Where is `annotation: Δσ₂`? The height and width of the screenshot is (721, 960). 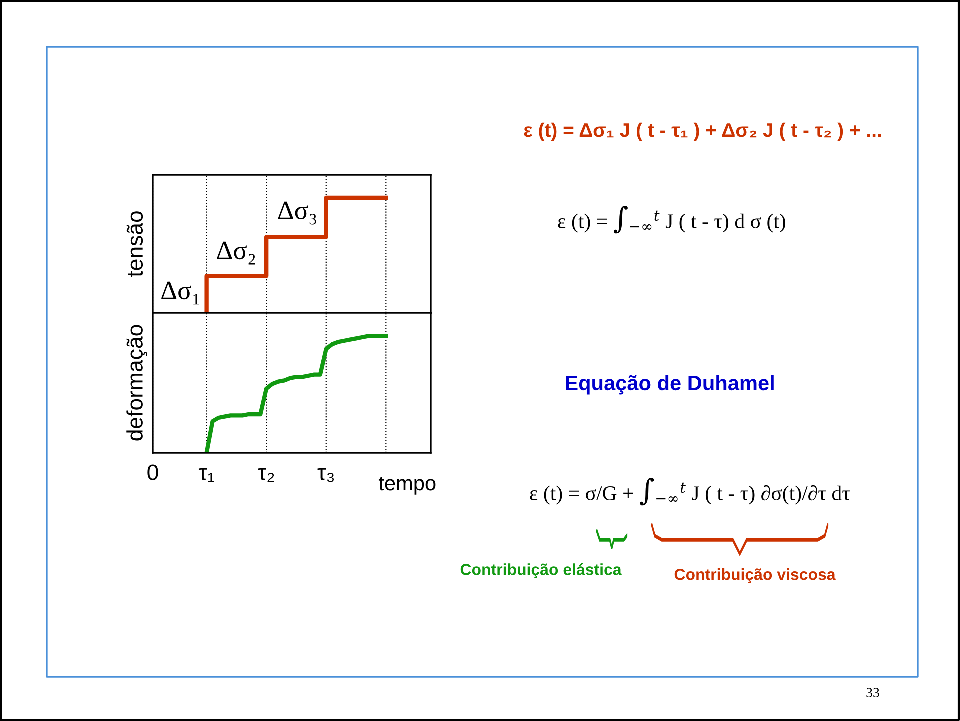 annotation: Δσ₂ is located at coordinates (236, 253).